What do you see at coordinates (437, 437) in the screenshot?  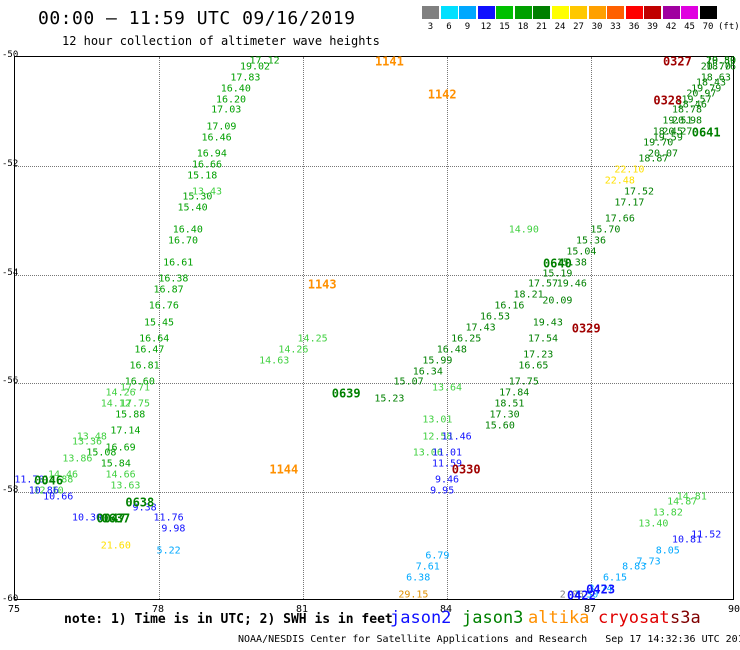 I see `wave-height-value: 12.58` at bounding box center [437, 437].